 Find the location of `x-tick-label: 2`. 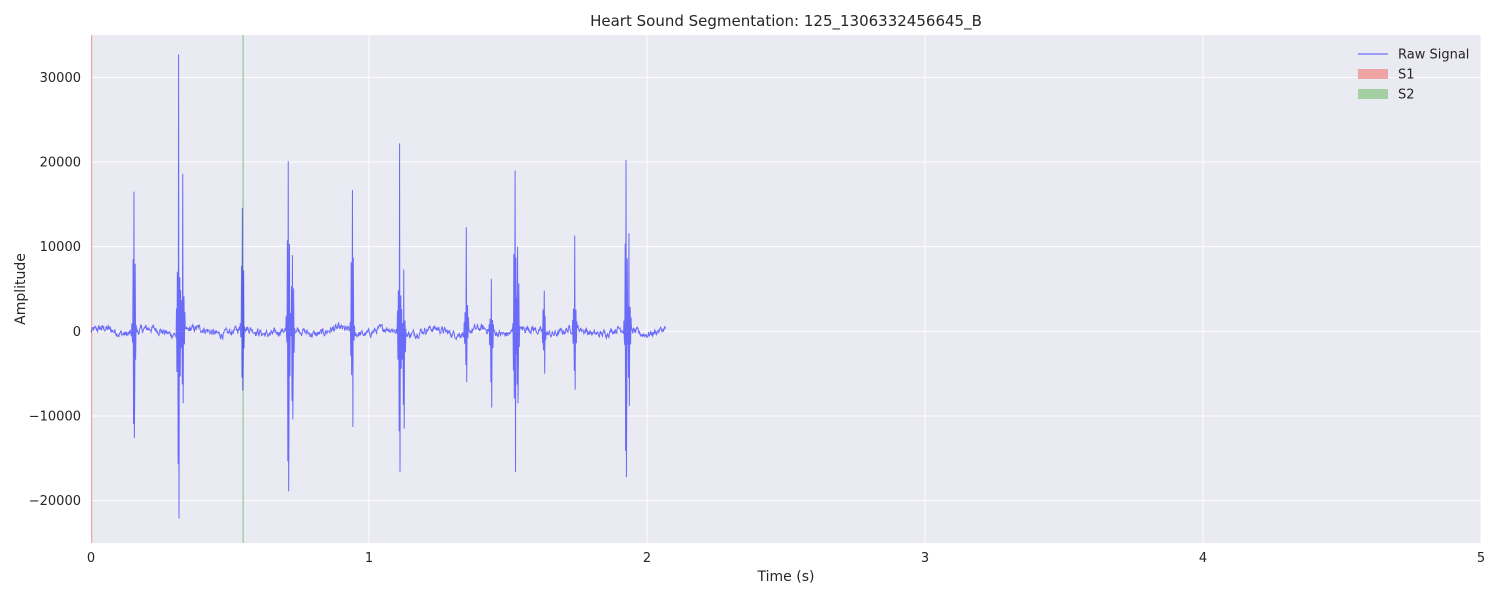

x-tick-label: 2 is located at coordinates (647, 558).